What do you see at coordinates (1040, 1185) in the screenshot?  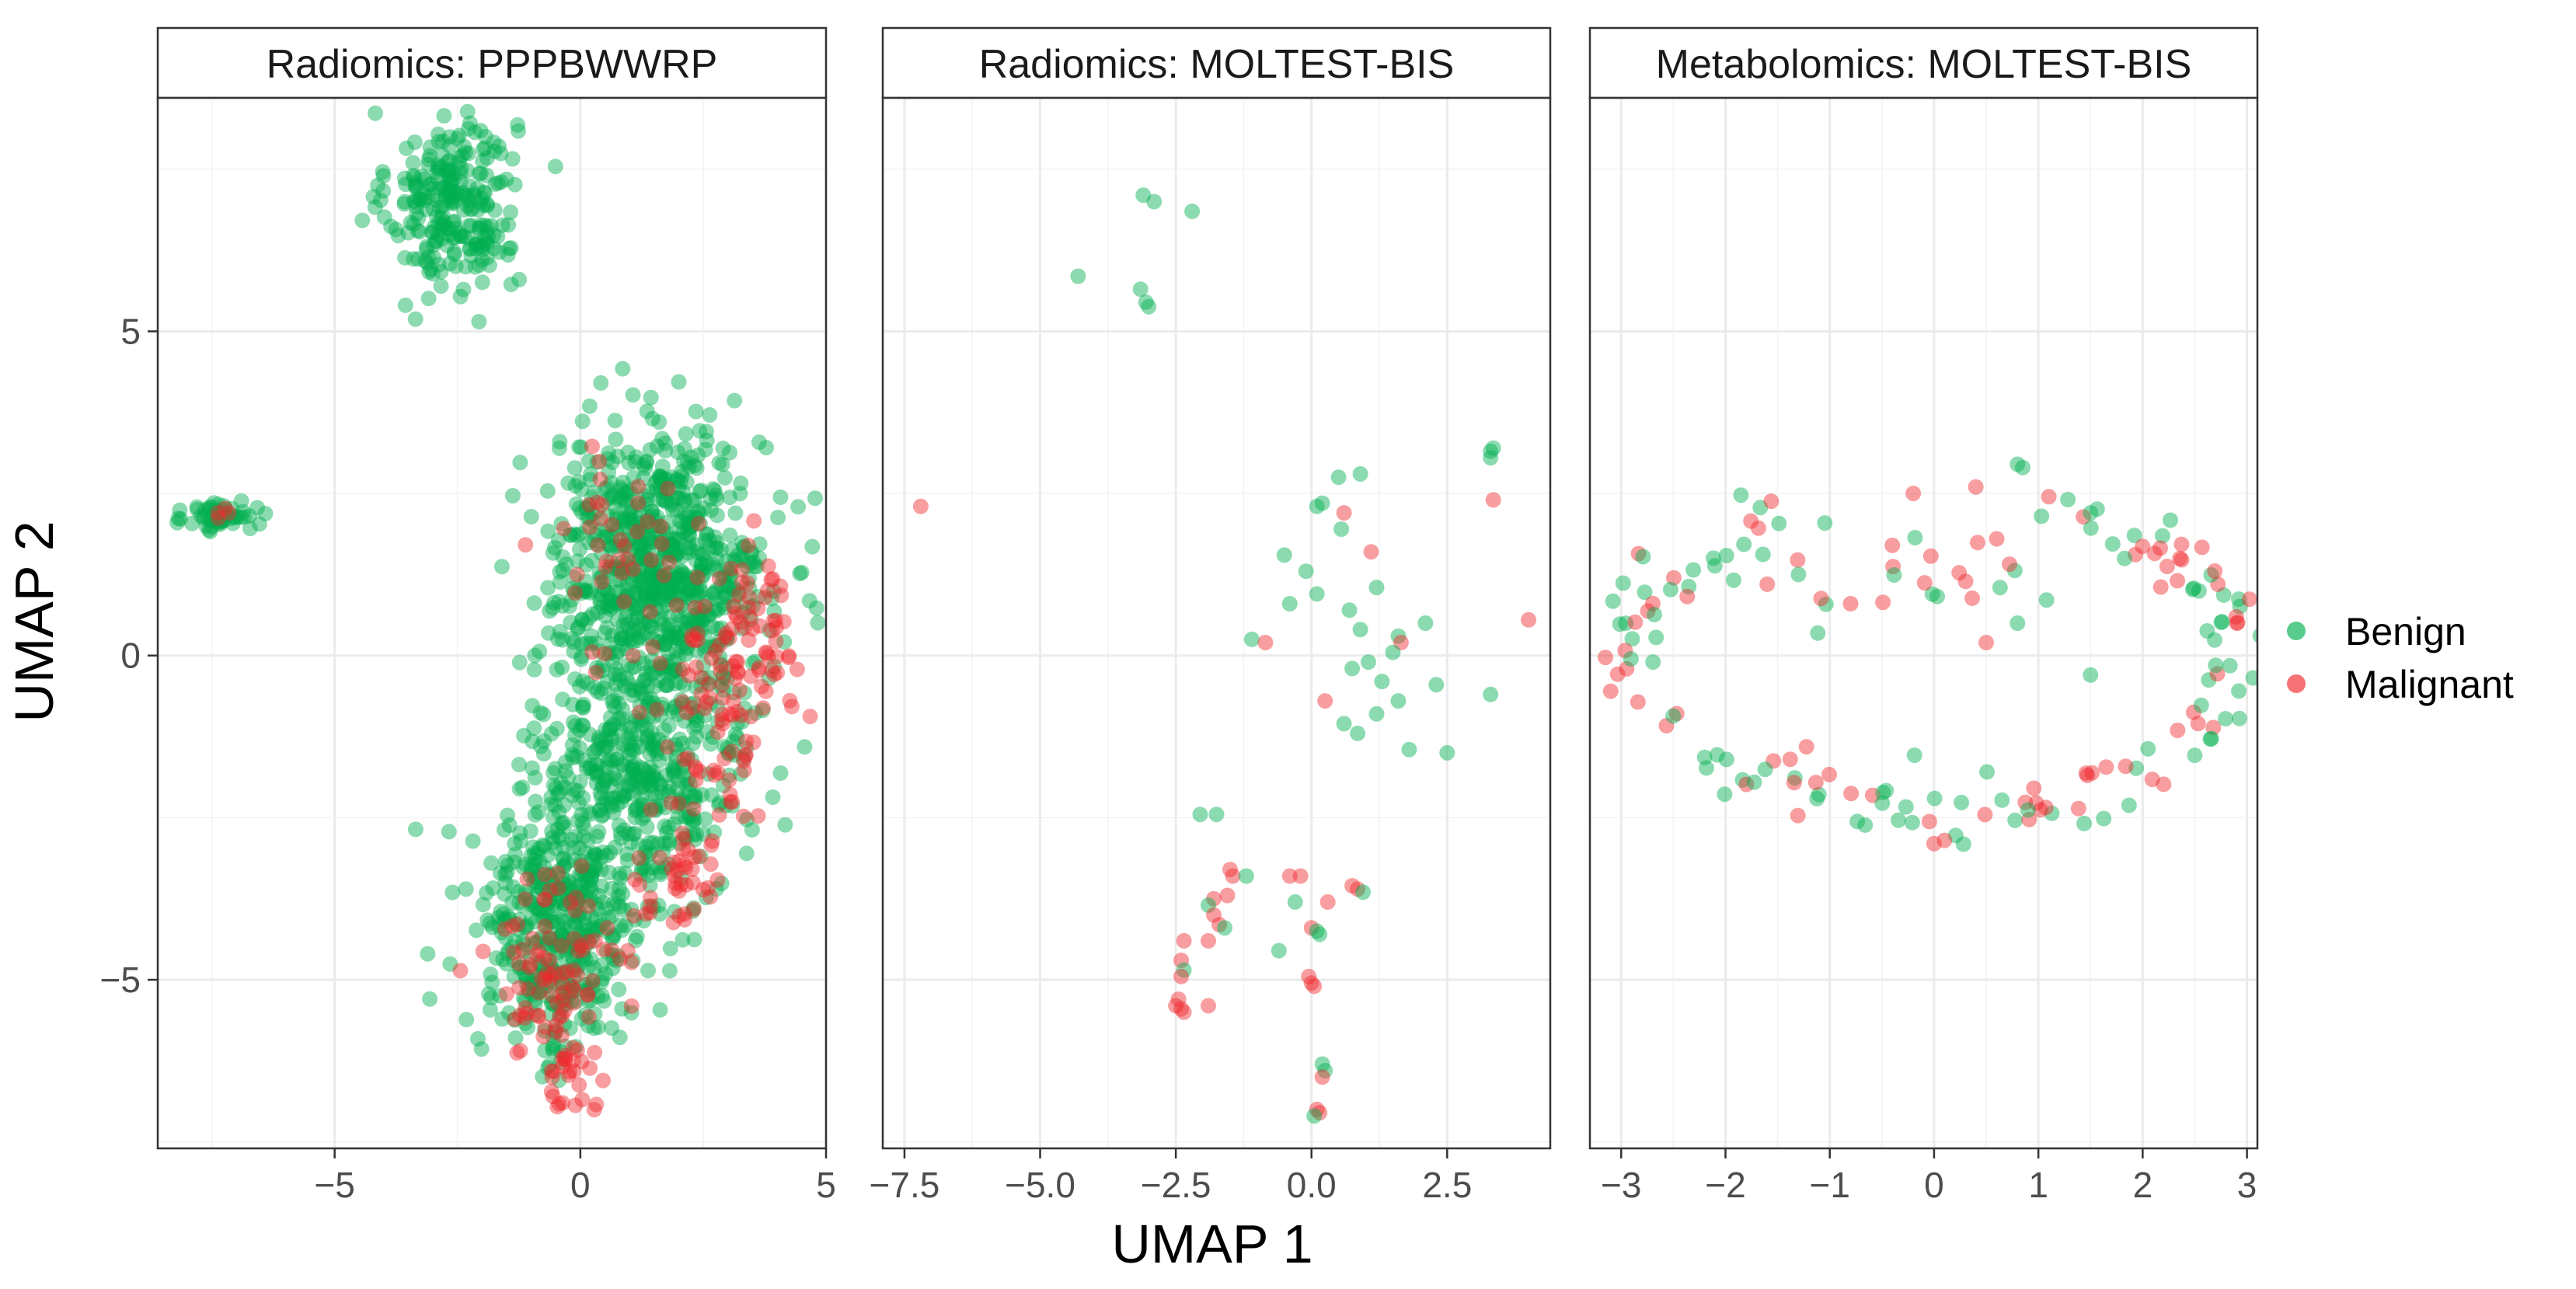 I see `x-tick-label: −5.0` at bounding box center [1040, 1185].